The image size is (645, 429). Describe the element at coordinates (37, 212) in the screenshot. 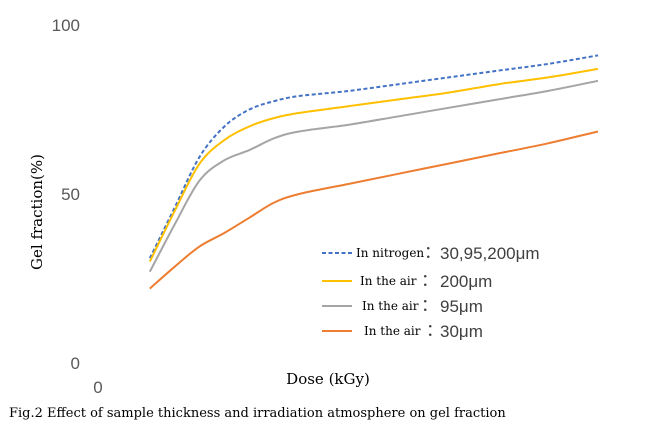

I see `y-axis-title: Gel fraction(%)` at that location.